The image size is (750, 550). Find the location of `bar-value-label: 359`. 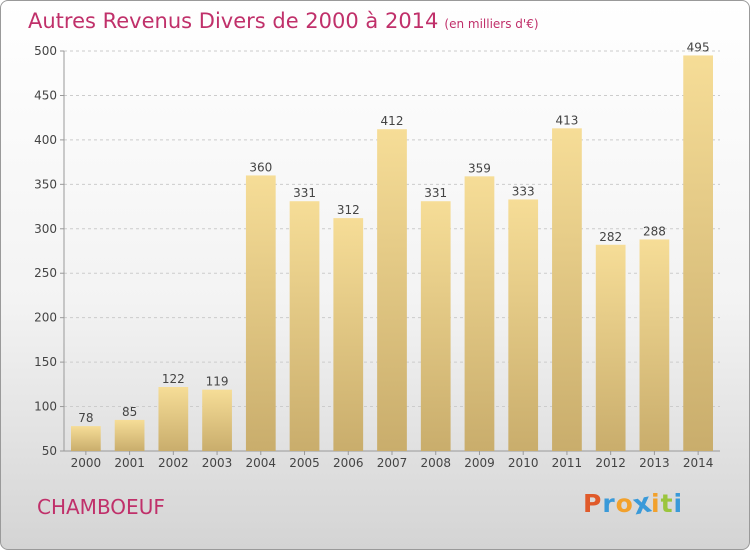

bar-value-label: 359 is located at coordinates (479, 168).